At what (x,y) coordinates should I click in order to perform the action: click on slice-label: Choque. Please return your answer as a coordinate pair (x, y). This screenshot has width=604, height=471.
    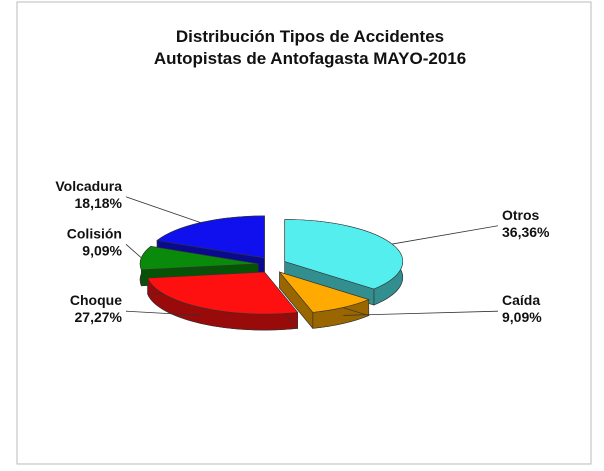
    Looking at the image, I should click on (96, 300).